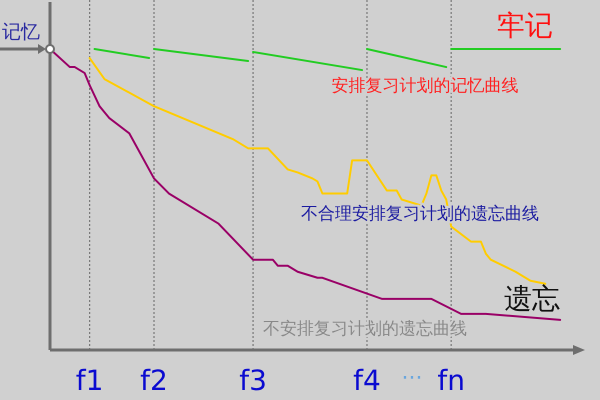 This screenshot has height=400, width=600. What do you see at coordinates (365, 329) in the screenshot?
I see `series-label: 不安排复习计划的遗忘曲线` at bounding box center [365, 329].